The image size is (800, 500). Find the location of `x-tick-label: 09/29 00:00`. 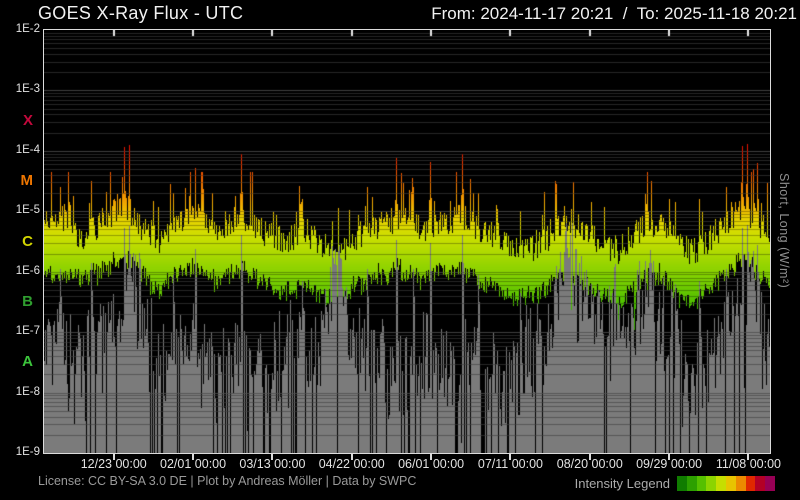

x-tick-label: 09/29 00:00 is located at coordinates (669, 464).